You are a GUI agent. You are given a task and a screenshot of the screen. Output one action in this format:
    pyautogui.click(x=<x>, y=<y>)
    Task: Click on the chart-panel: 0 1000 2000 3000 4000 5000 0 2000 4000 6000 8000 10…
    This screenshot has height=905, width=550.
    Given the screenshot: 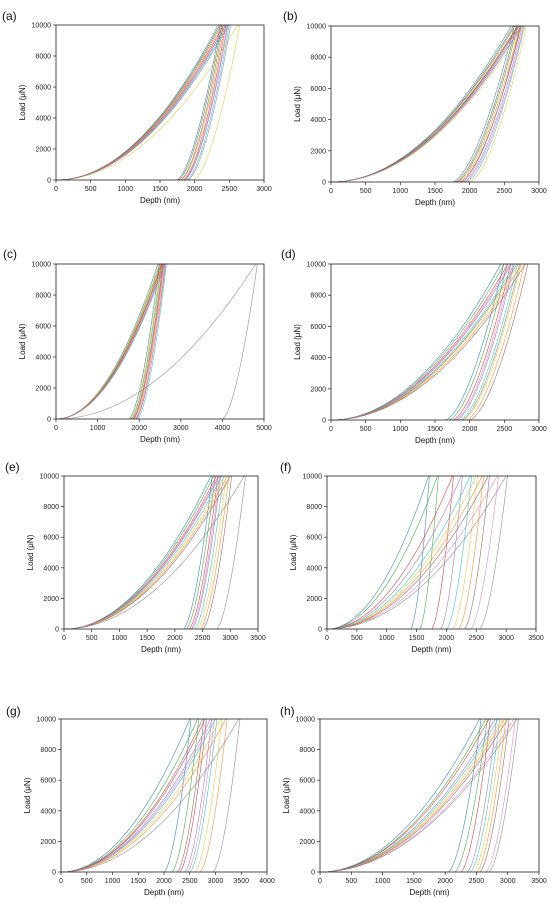 What is the action you would take?
    pyautogui.click(x=137, y=345)
    